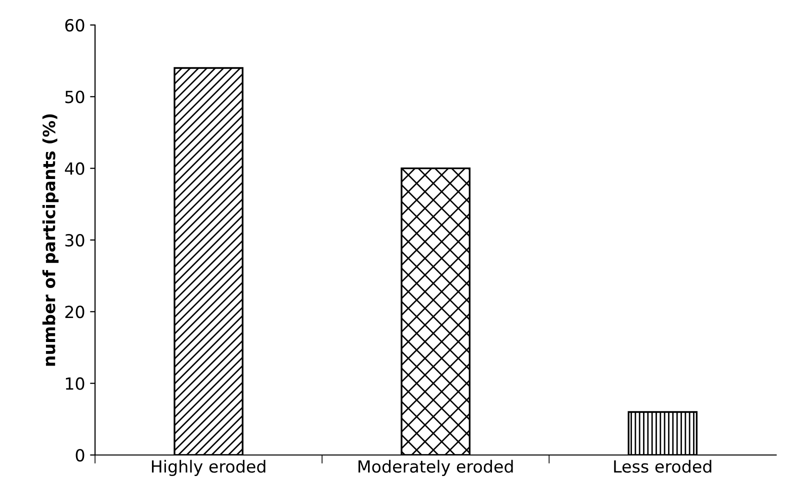  I want to click on x-tick-label: Less eroded, so click(663, 466).